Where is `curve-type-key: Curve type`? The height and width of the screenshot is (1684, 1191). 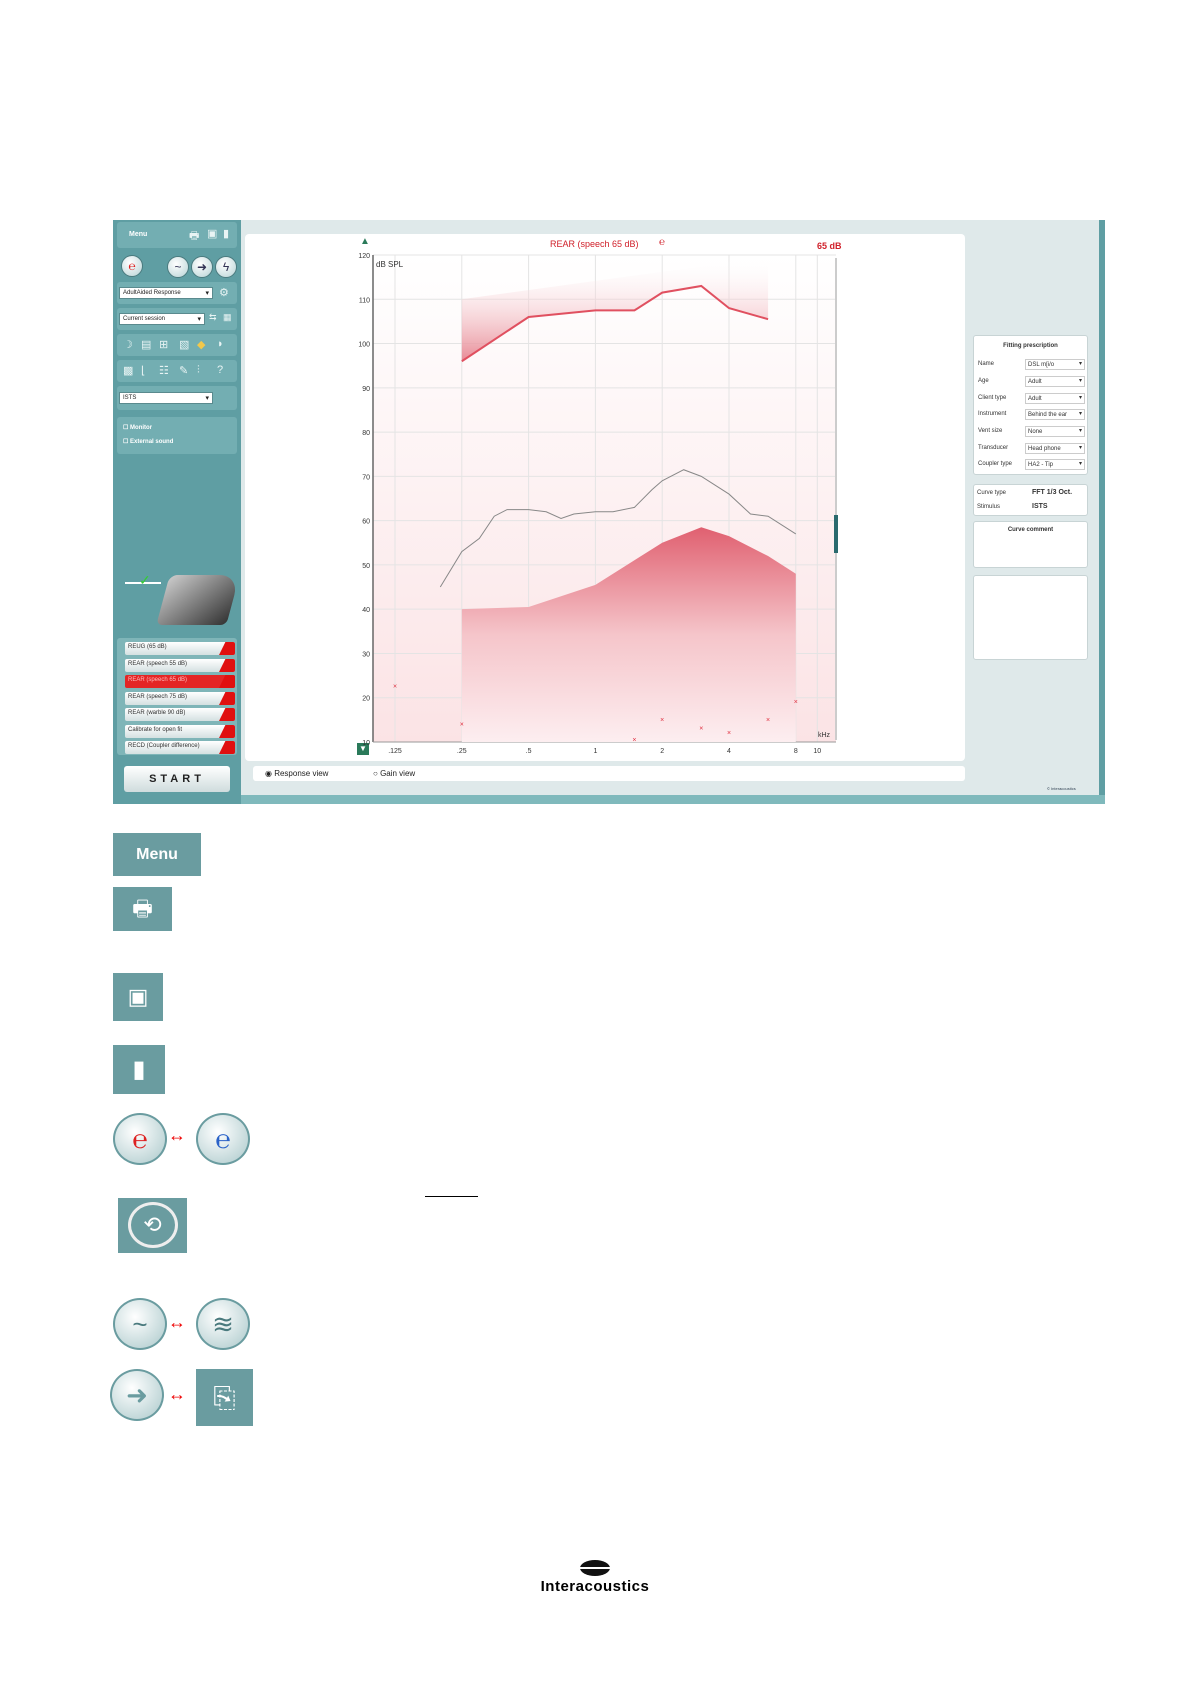 curve-type-key: Curve type is located at coordinates (992, 493).